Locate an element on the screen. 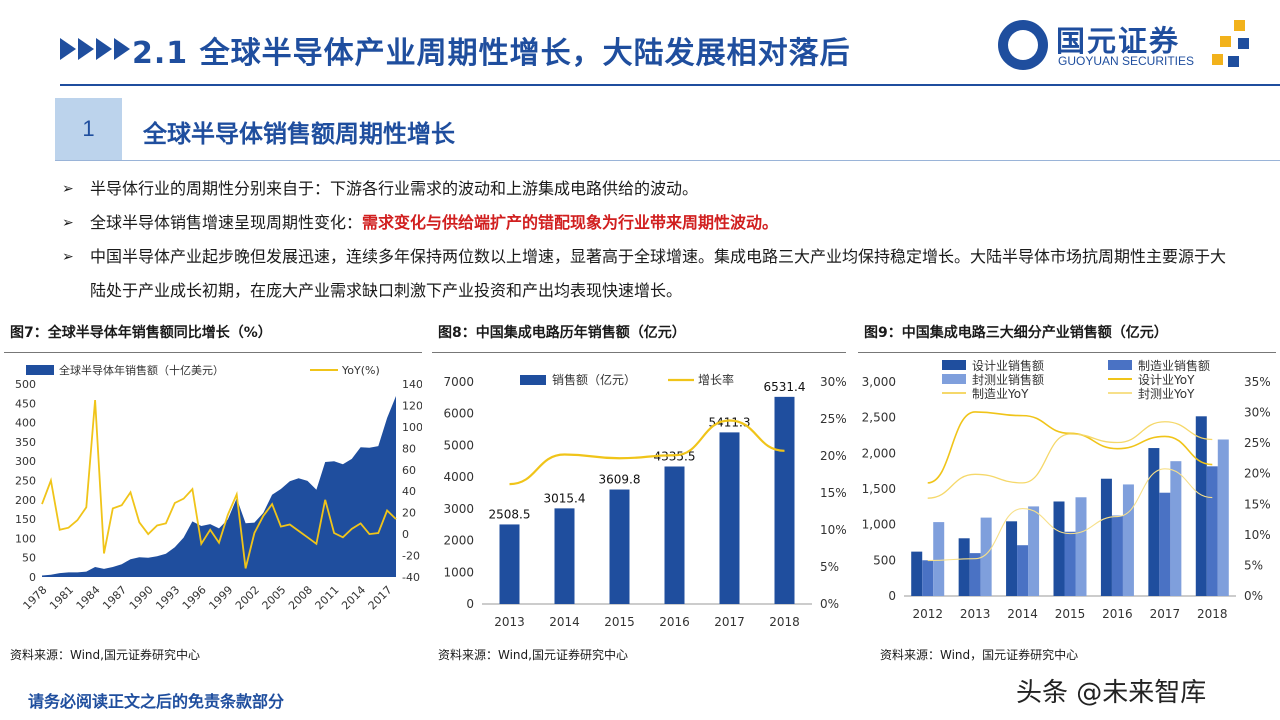  data-label: 5411.3 is located at coordinates (730, 422).